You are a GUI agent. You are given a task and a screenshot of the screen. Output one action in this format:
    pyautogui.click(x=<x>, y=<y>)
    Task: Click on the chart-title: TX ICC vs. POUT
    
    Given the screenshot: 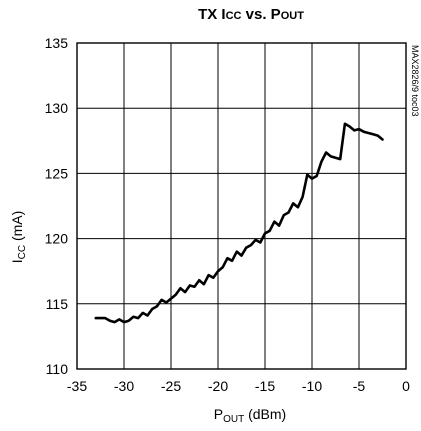 What is the action you would take?
    pyautogui.click(x=251, y=14)
    